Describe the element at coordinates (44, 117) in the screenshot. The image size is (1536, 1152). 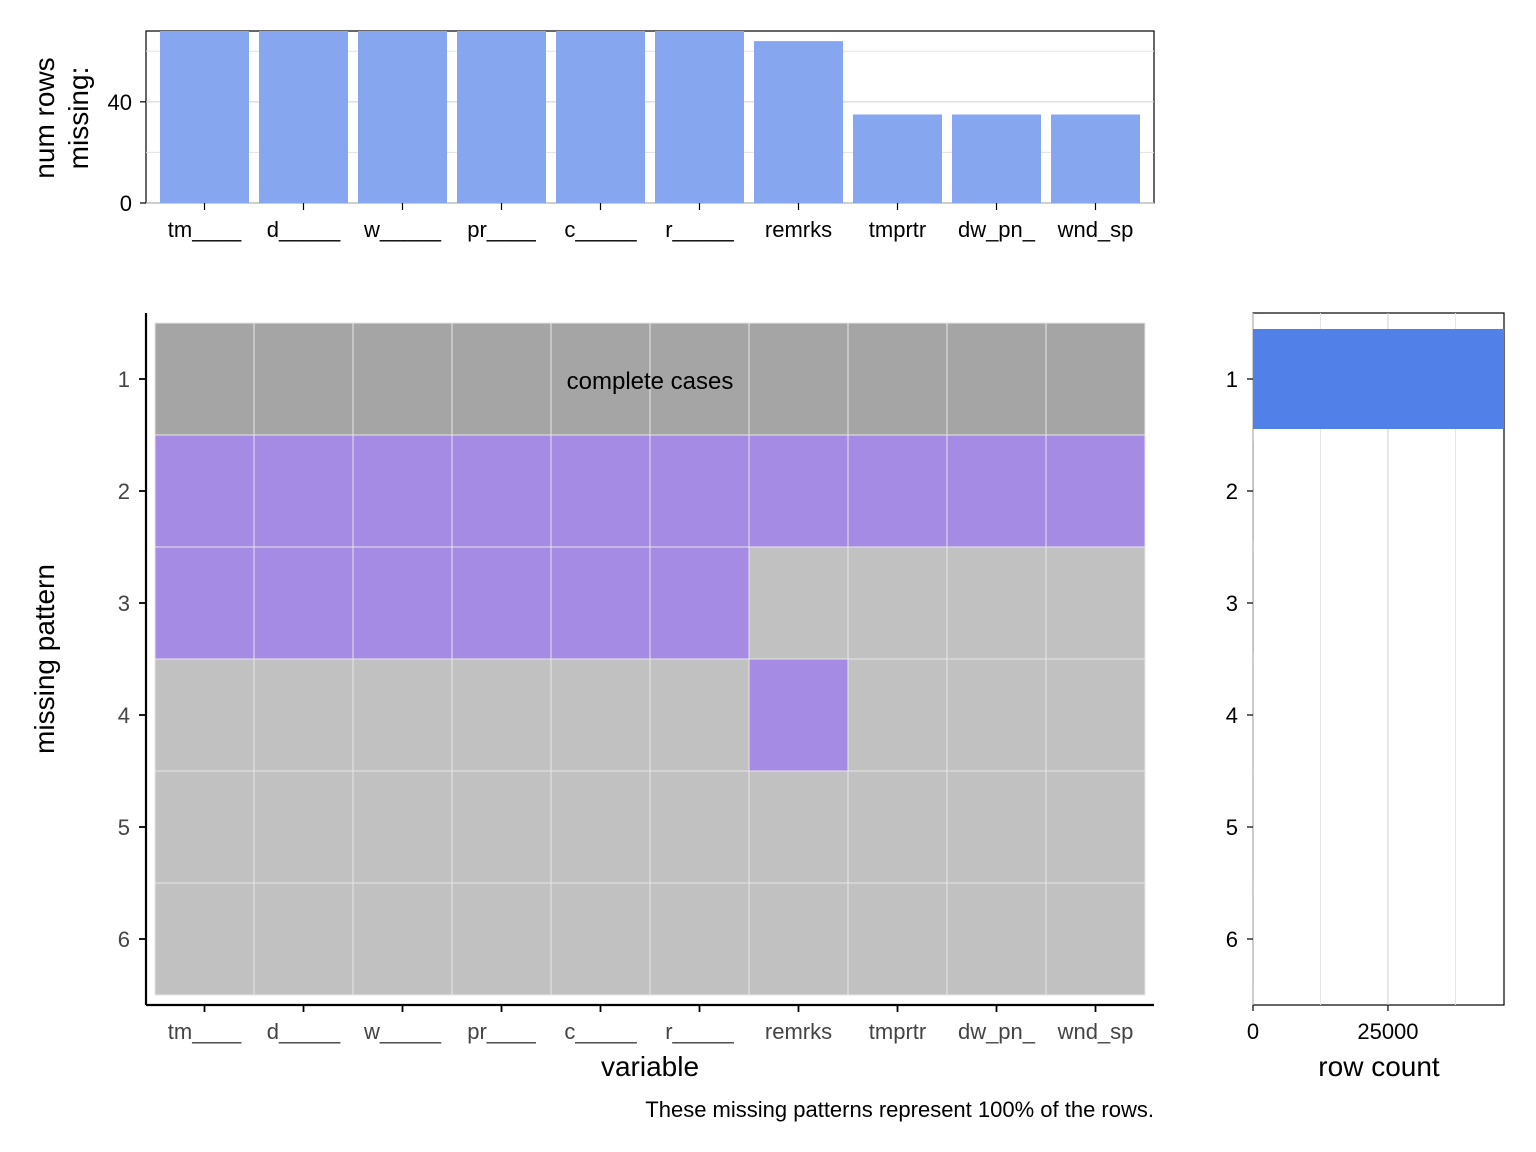
I see `top-y-axis-title-line1: num rows` at that location.